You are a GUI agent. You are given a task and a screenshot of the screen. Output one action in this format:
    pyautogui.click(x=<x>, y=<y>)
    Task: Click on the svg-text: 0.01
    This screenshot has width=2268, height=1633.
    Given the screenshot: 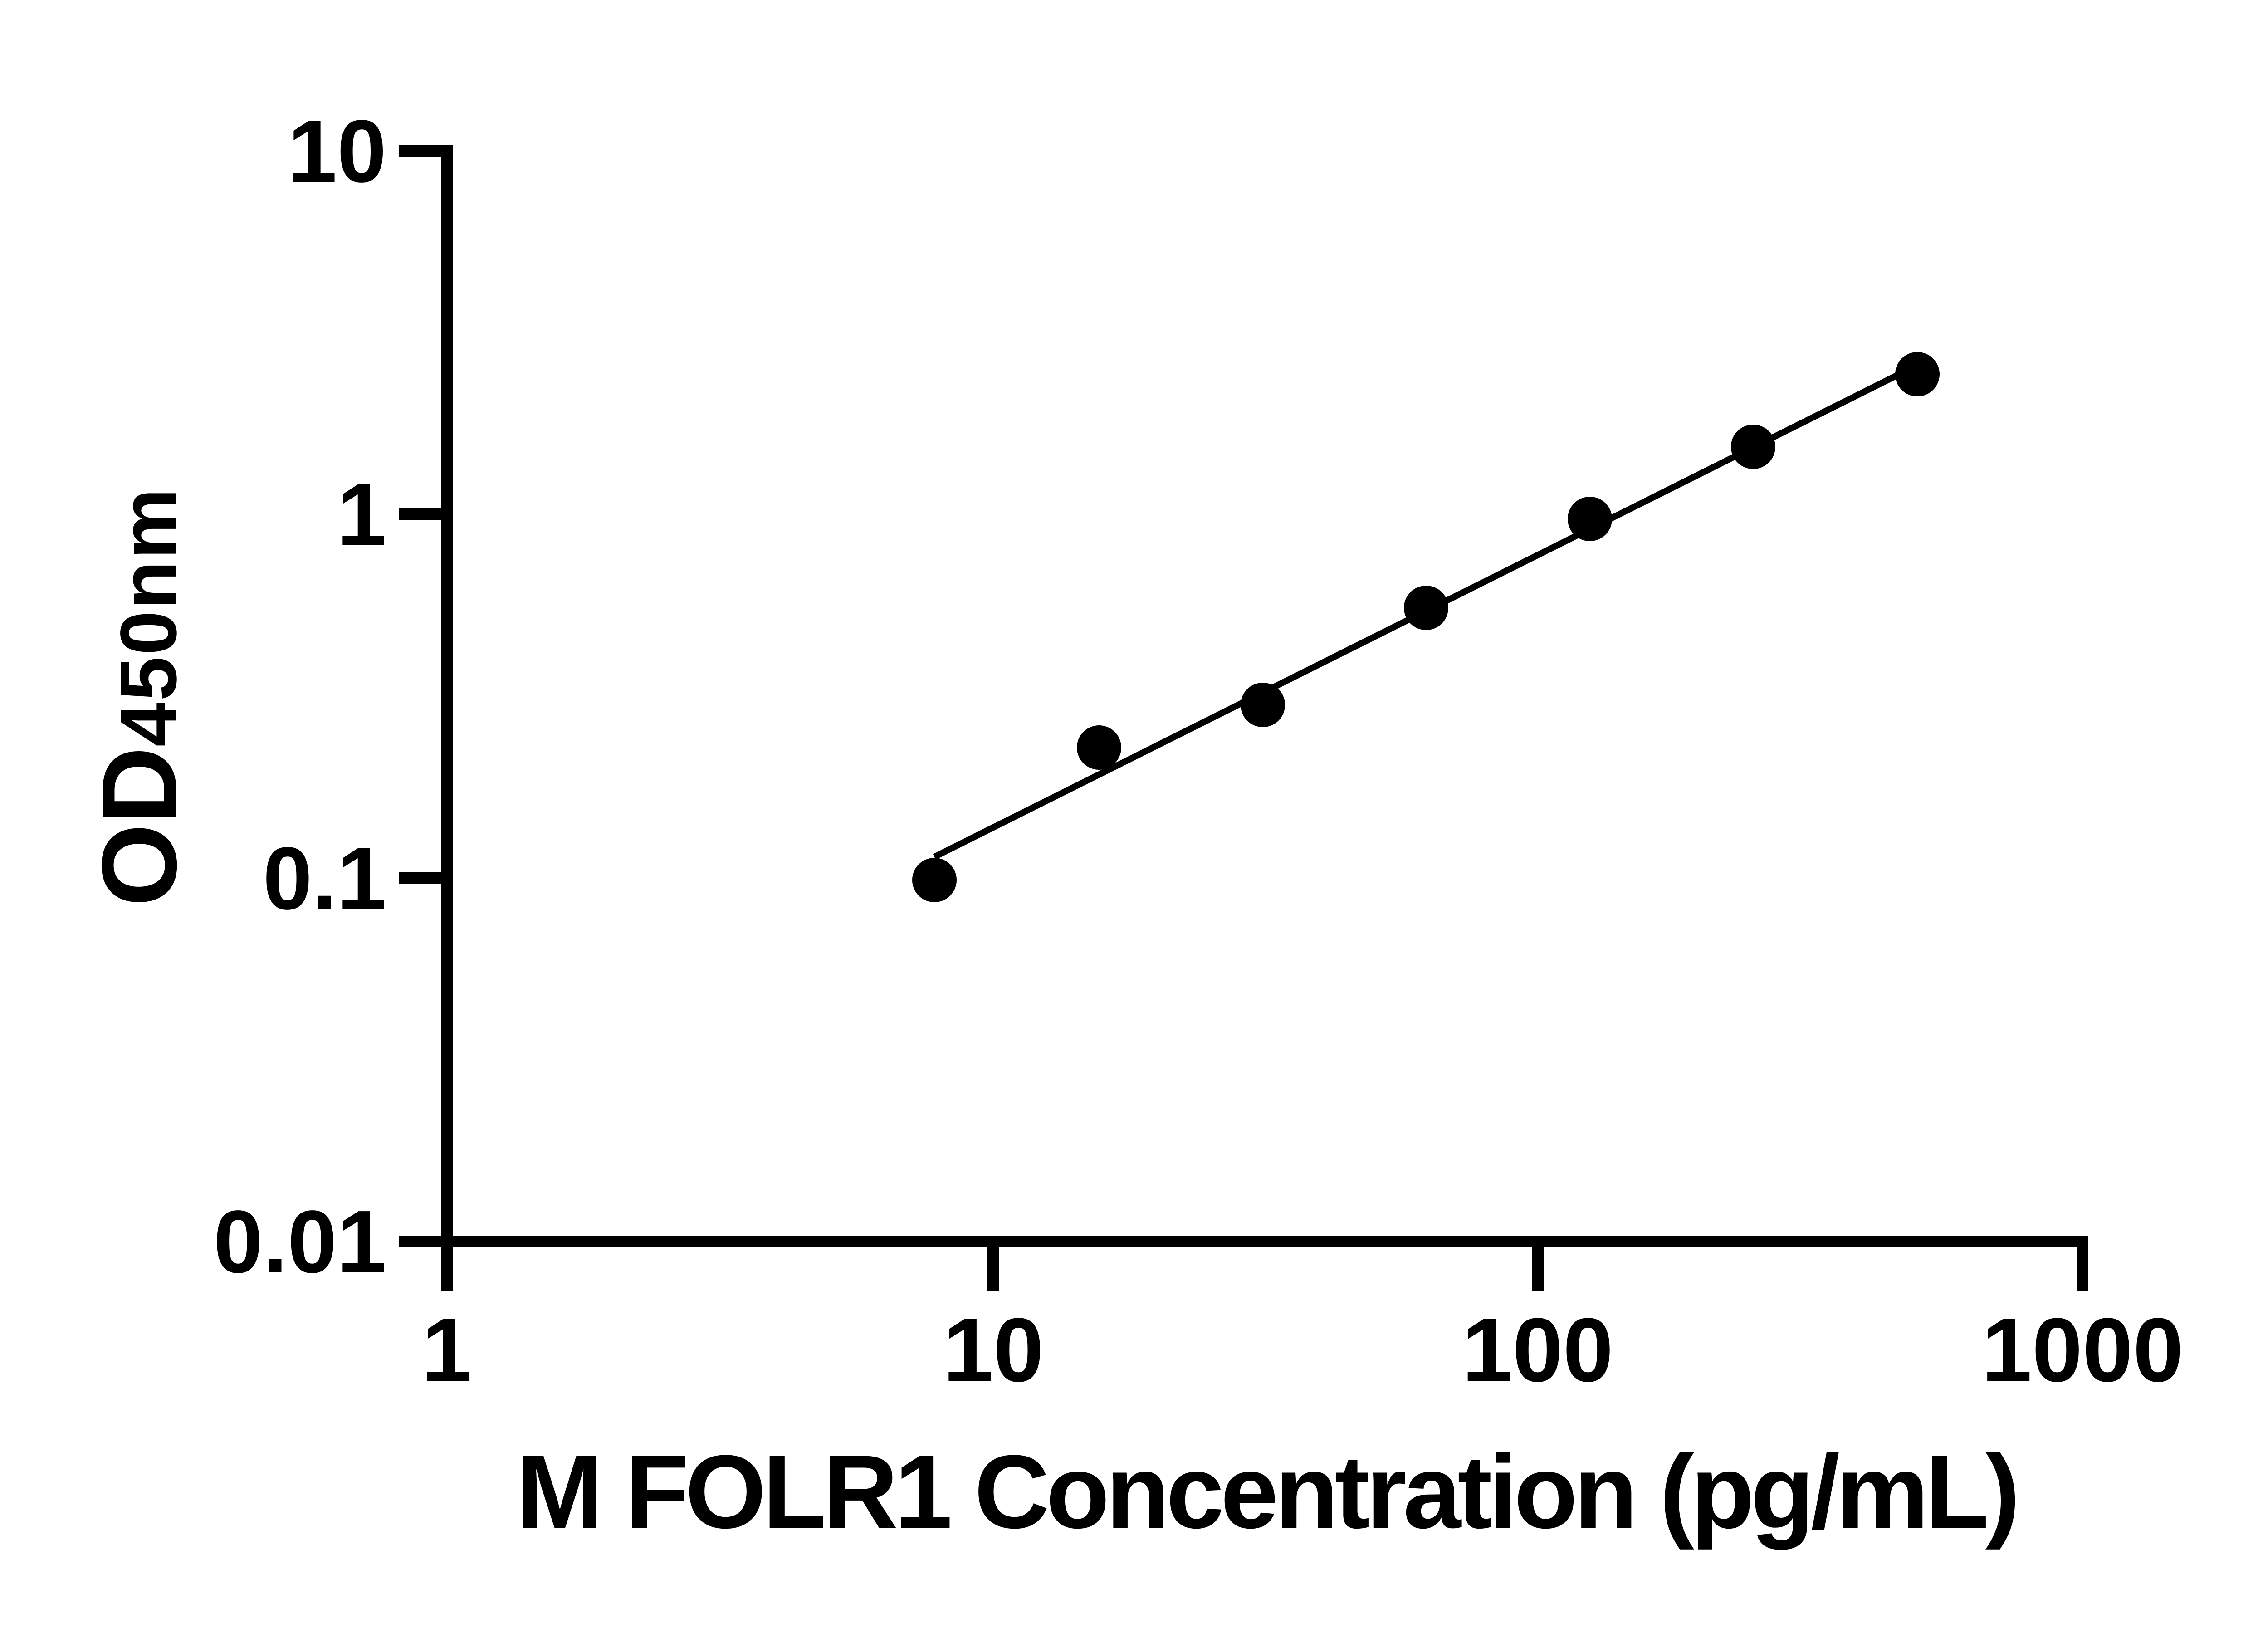 What is the action you would take?
    pyautogui.click(x=300, y=1241)
    